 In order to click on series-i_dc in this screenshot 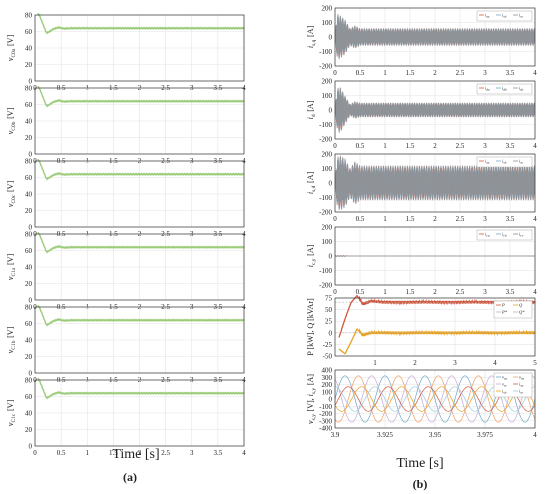, I will do `click(435, 110)`.